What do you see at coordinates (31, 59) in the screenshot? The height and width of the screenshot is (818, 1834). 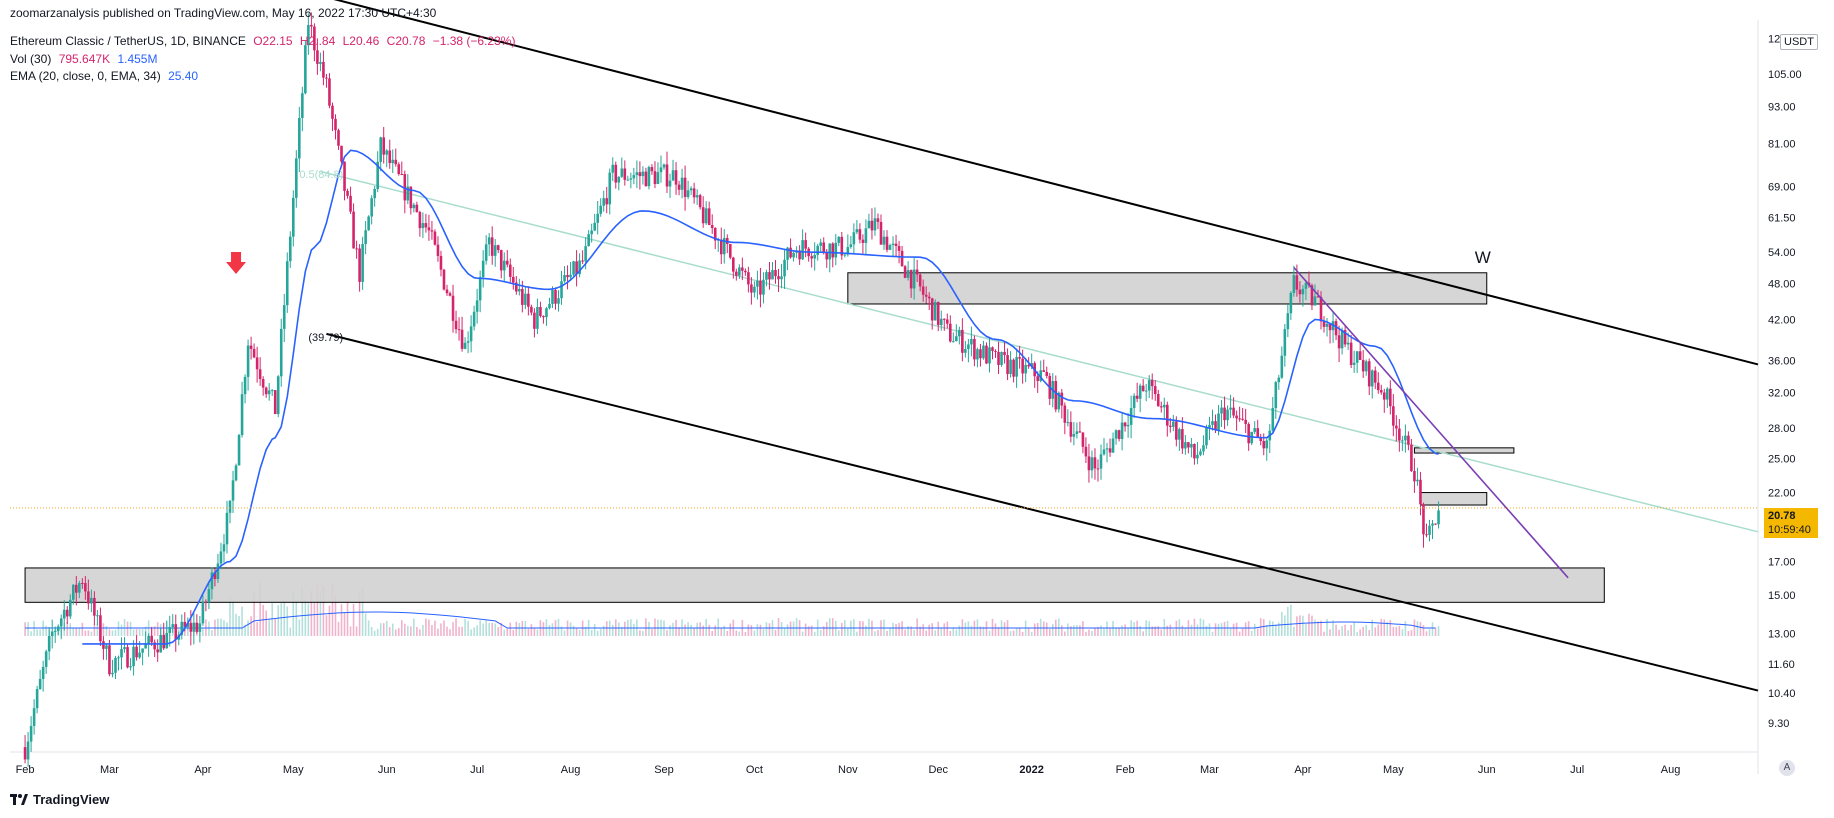 I see `volume-label: Vol (30)` at bounding box center [31, 59].